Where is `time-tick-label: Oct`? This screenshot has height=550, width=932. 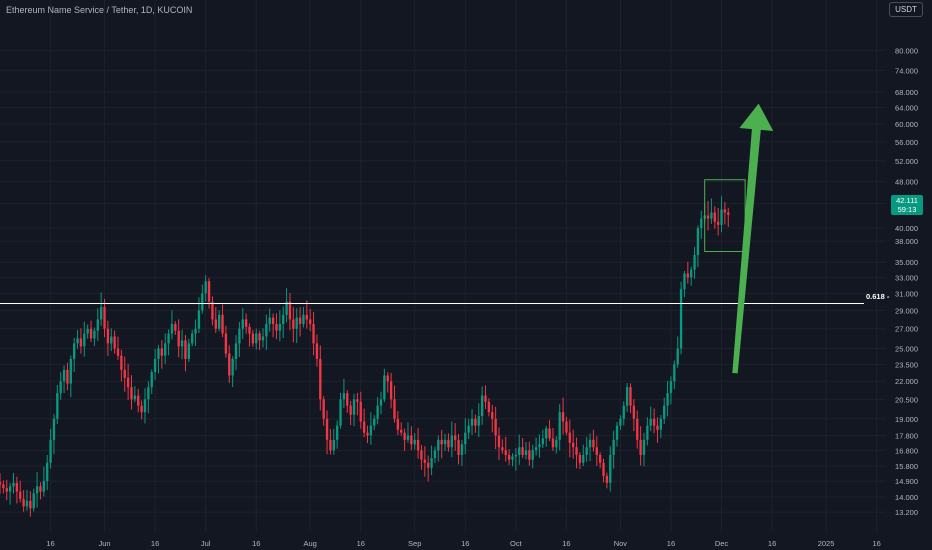
time-tick-label: Oct is located at coordinates (516, 543).